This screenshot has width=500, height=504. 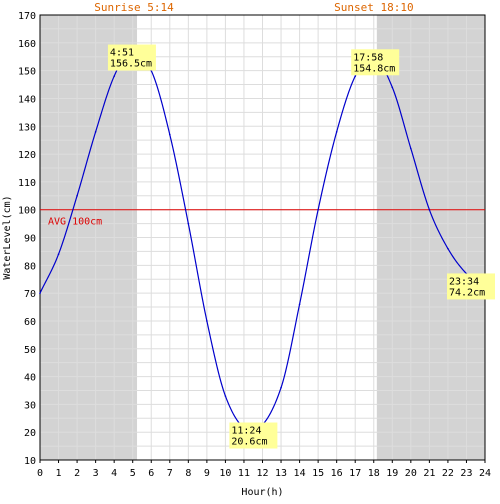 I want to click on sunrise-label: Sunrise 5:14, so click(x=134, y=7).